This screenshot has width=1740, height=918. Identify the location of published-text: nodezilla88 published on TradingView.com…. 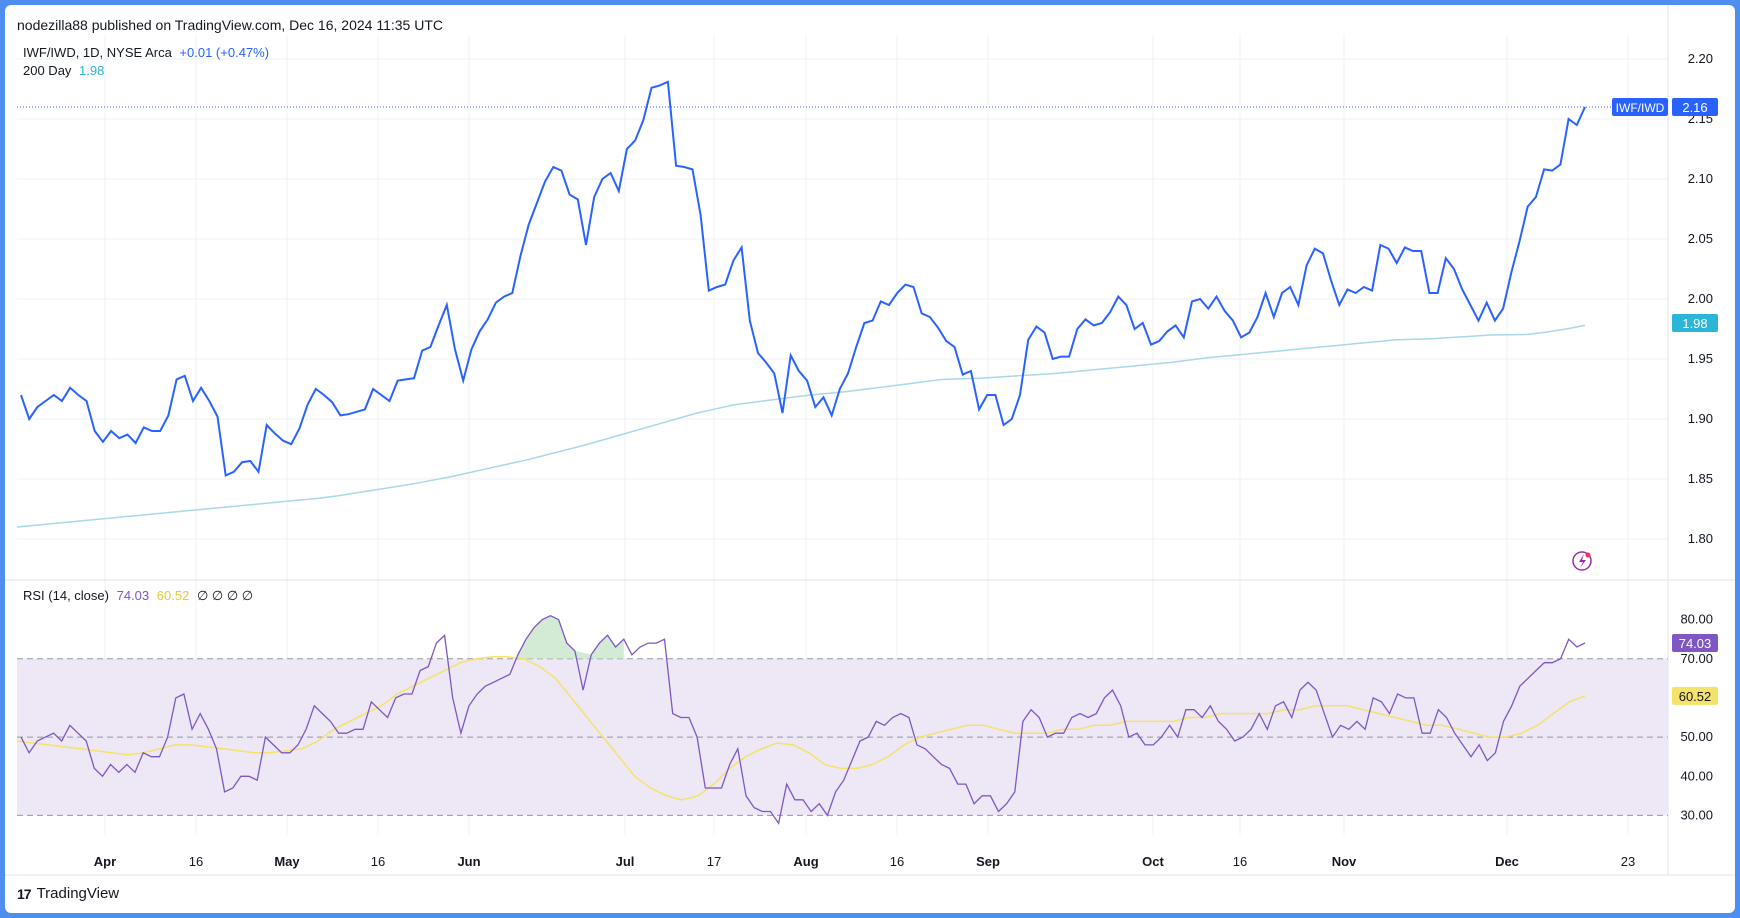
(230, 25).